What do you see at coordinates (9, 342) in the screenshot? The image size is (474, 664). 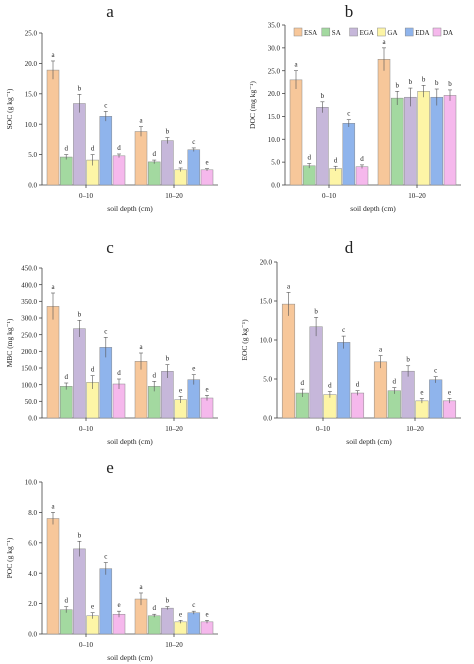 I see `y-axis-label: MBC (mg kg⁻¹)` at bounding box center [9, 342].